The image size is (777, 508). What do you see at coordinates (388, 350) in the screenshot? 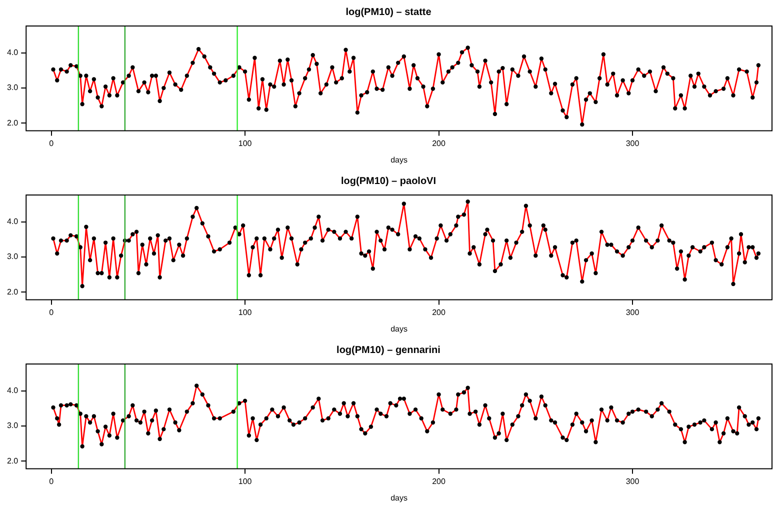
I see `chart-title: log(PM10) – gennarini` at bounding box center [388, 350].